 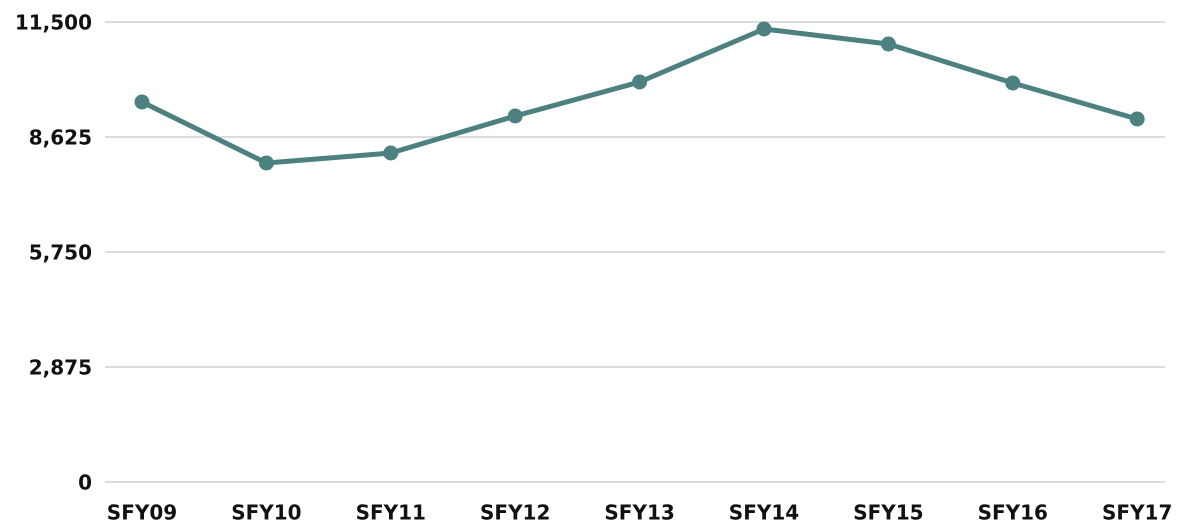 I want to click on x-tick-label: SFY12, so click(x=515, y=513).